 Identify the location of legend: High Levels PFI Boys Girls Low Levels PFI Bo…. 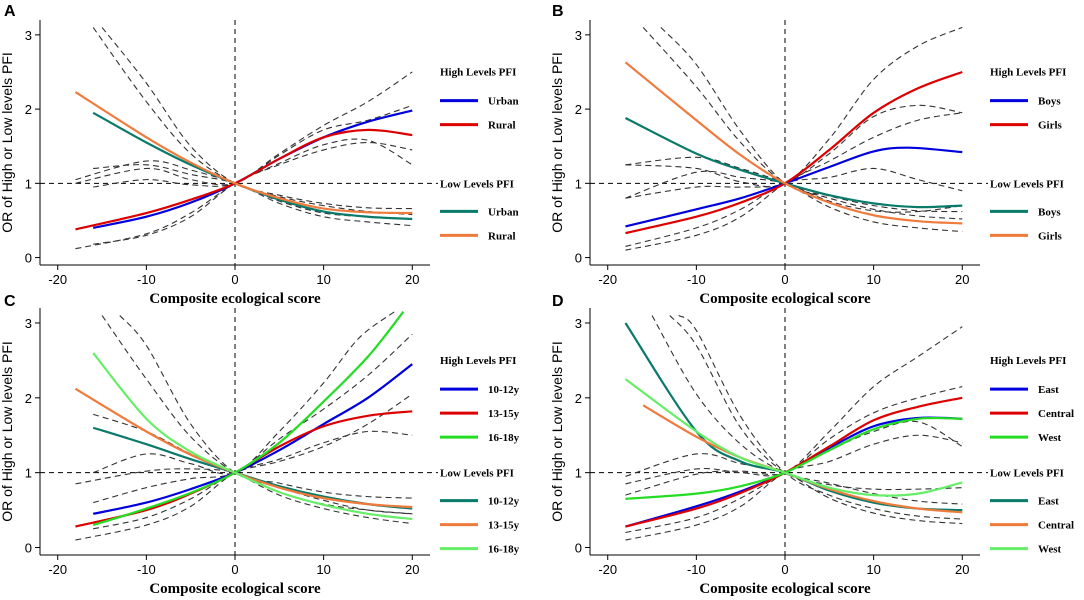
(1028, 154).